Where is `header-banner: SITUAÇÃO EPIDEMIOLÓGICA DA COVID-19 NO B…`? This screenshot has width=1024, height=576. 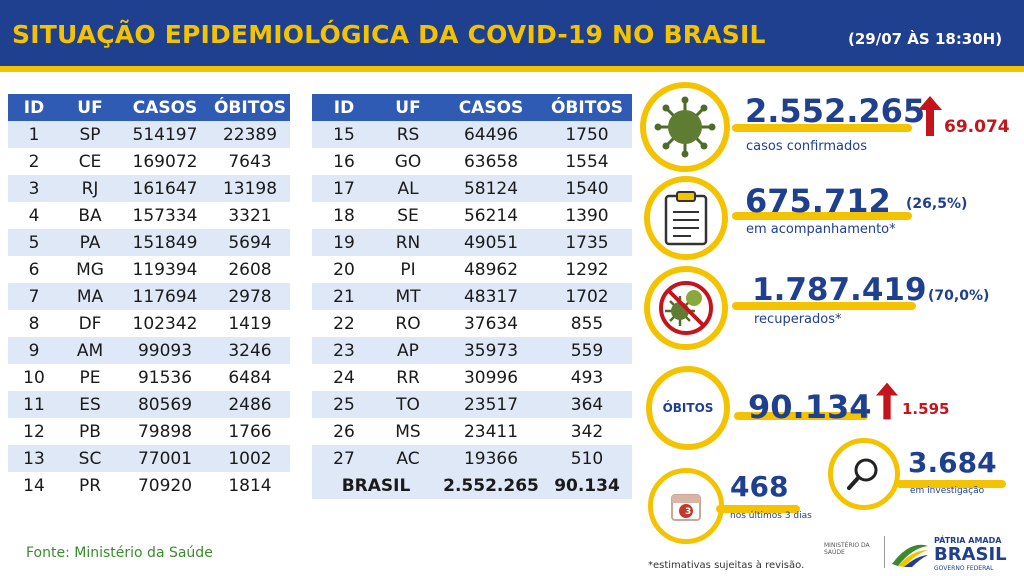 header-banner: SITUAÇÃO EPIDEMIOLÓGICA DA COVID-19 NO B… is located at coordinates (512, 36).